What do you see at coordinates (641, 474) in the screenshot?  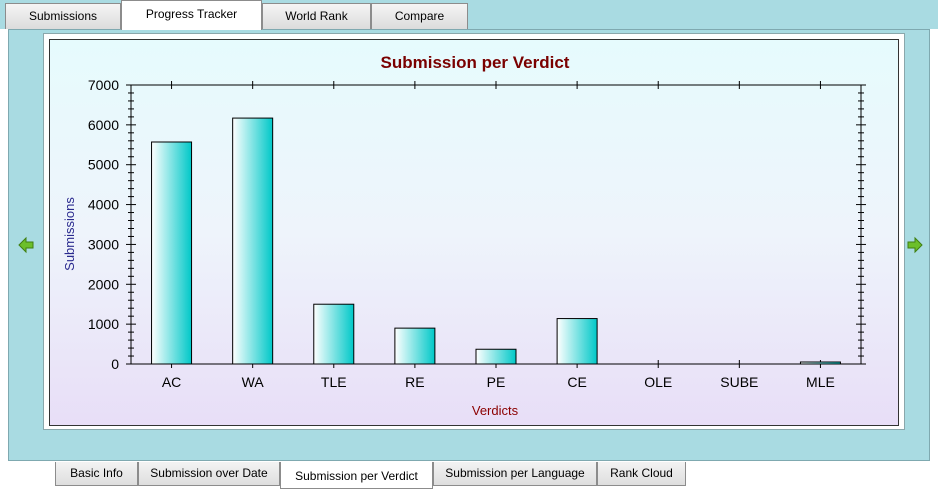 I see `tab-rank-cloud: Rank Cloud` at bounding box center [641, 474].